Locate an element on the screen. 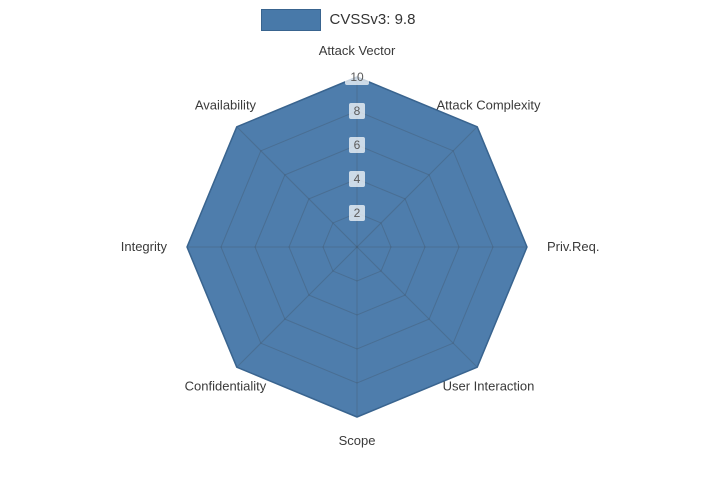 This screenshot has width=720, height=504. tick-label: 6 is located at coordinates (357, 145).